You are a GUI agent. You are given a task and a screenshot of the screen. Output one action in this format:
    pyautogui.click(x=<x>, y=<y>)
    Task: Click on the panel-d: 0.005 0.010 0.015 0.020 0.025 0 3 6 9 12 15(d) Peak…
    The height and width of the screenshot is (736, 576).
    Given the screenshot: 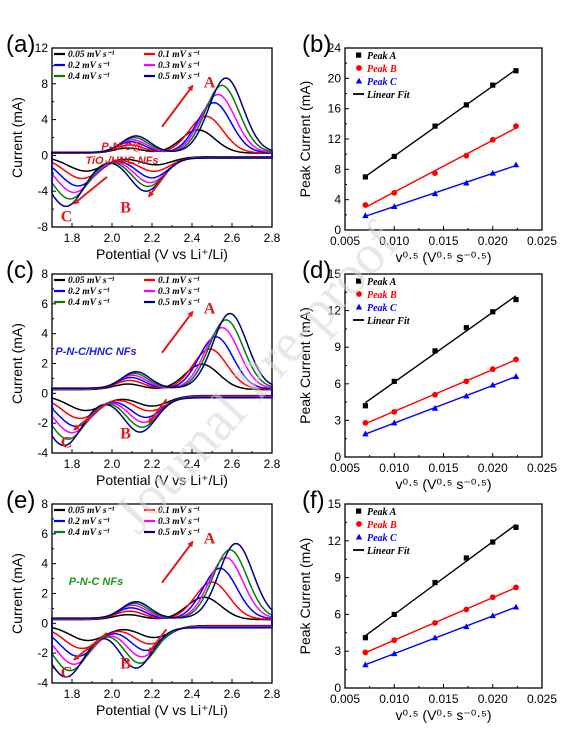 What is the action you would take?
    pyautogui.click(x=427, y=374)
    